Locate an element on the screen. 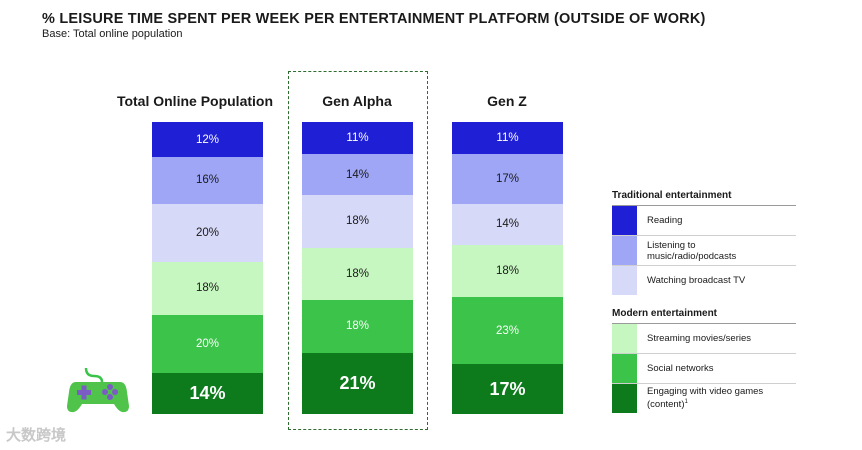 This screenshot has width=862, height=450. data-label-gen-z-streaming: 18% is located at coordinates (507, 270).